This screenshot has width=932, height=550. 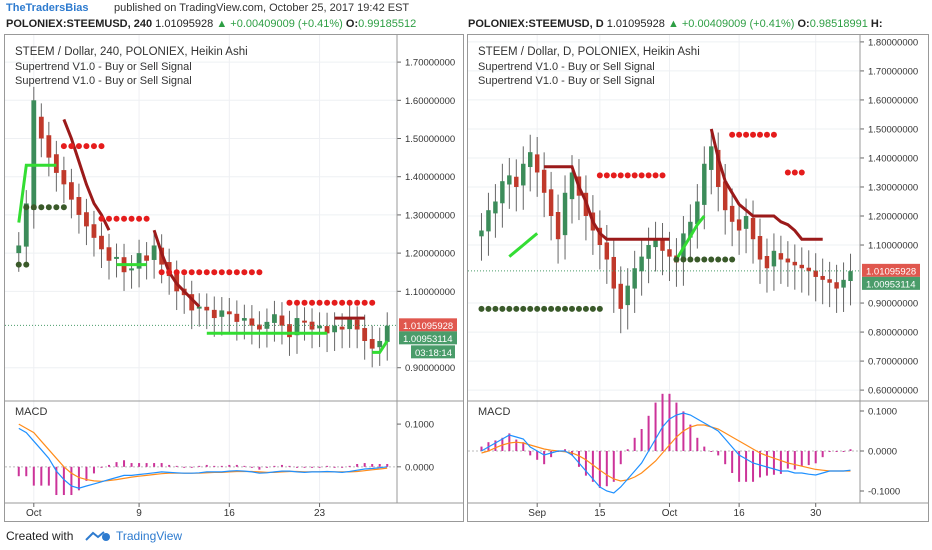 I want to click on supertrend-up-line, so click(x=607, y=238).